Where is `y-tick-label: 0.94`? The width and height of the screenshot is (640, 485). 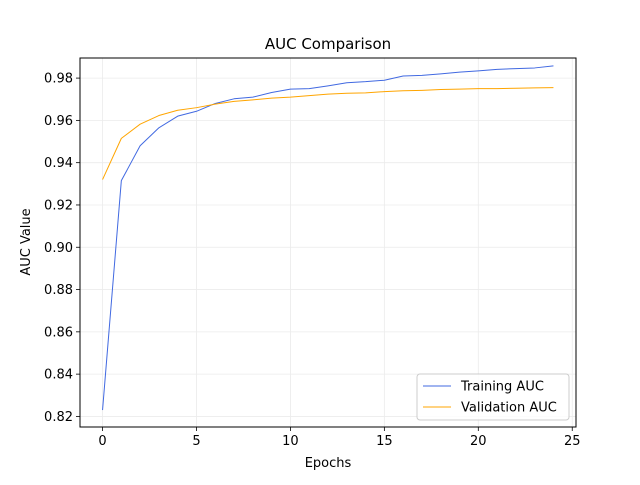
y-tick-label: 0.94 is located at coordinates (58, 163).